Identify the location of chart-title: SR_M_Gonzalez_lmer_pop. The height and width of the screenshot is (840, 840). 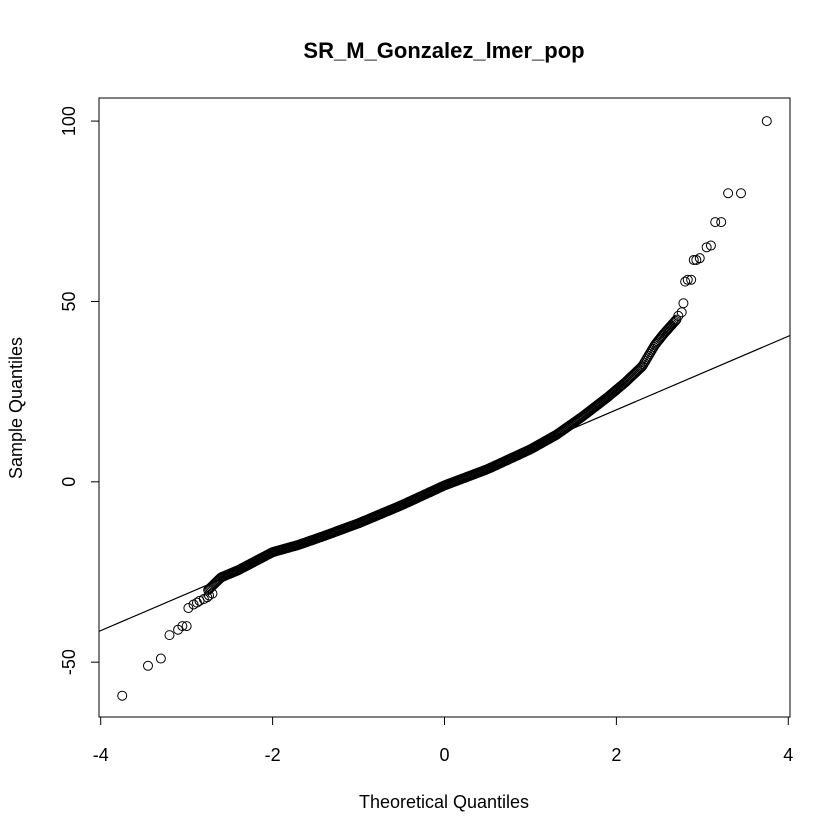
(443, 50).